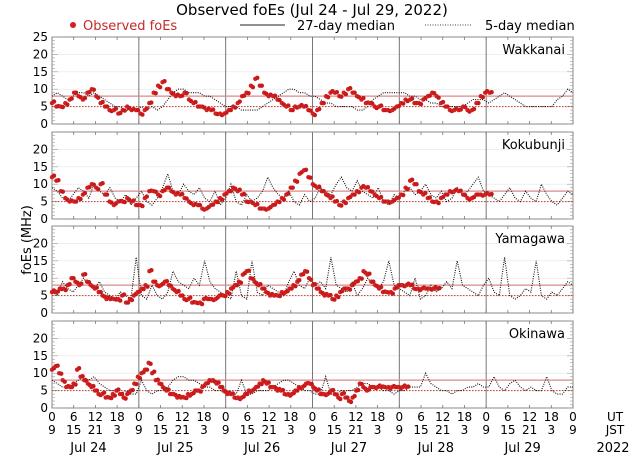 This screenshot has height=457, width=640. What do you see at coordinates (312, 383) in the screenshot?
I see `median-5day-trace` at bounding box center [312, 383].